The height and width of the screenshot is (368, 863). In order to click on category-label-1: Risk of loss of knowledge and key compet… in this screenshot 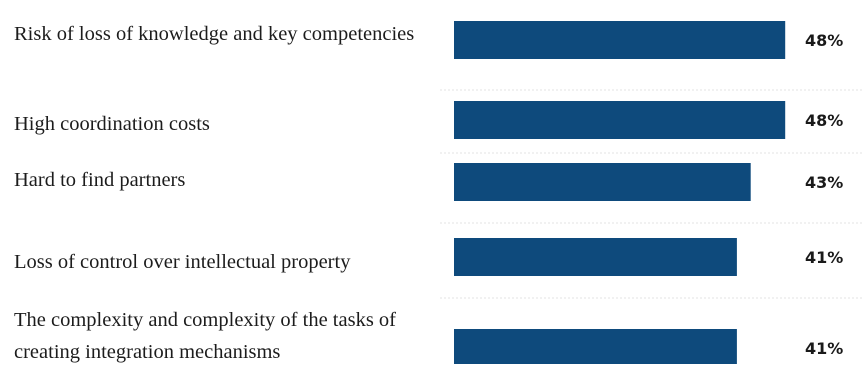, I will do `click(214, 34)`.